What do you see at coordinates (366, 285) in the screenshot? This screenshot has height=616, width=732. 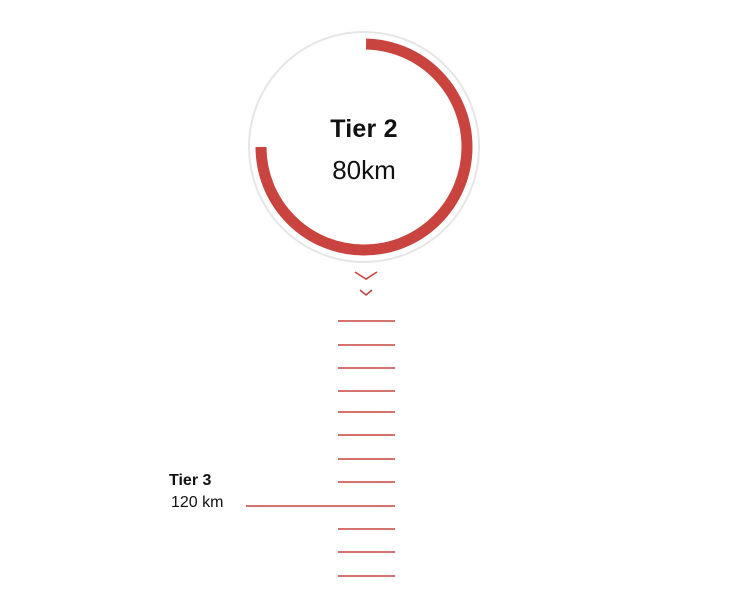 I see `double-chevron-down-icon` at bounding box center [366, 285].